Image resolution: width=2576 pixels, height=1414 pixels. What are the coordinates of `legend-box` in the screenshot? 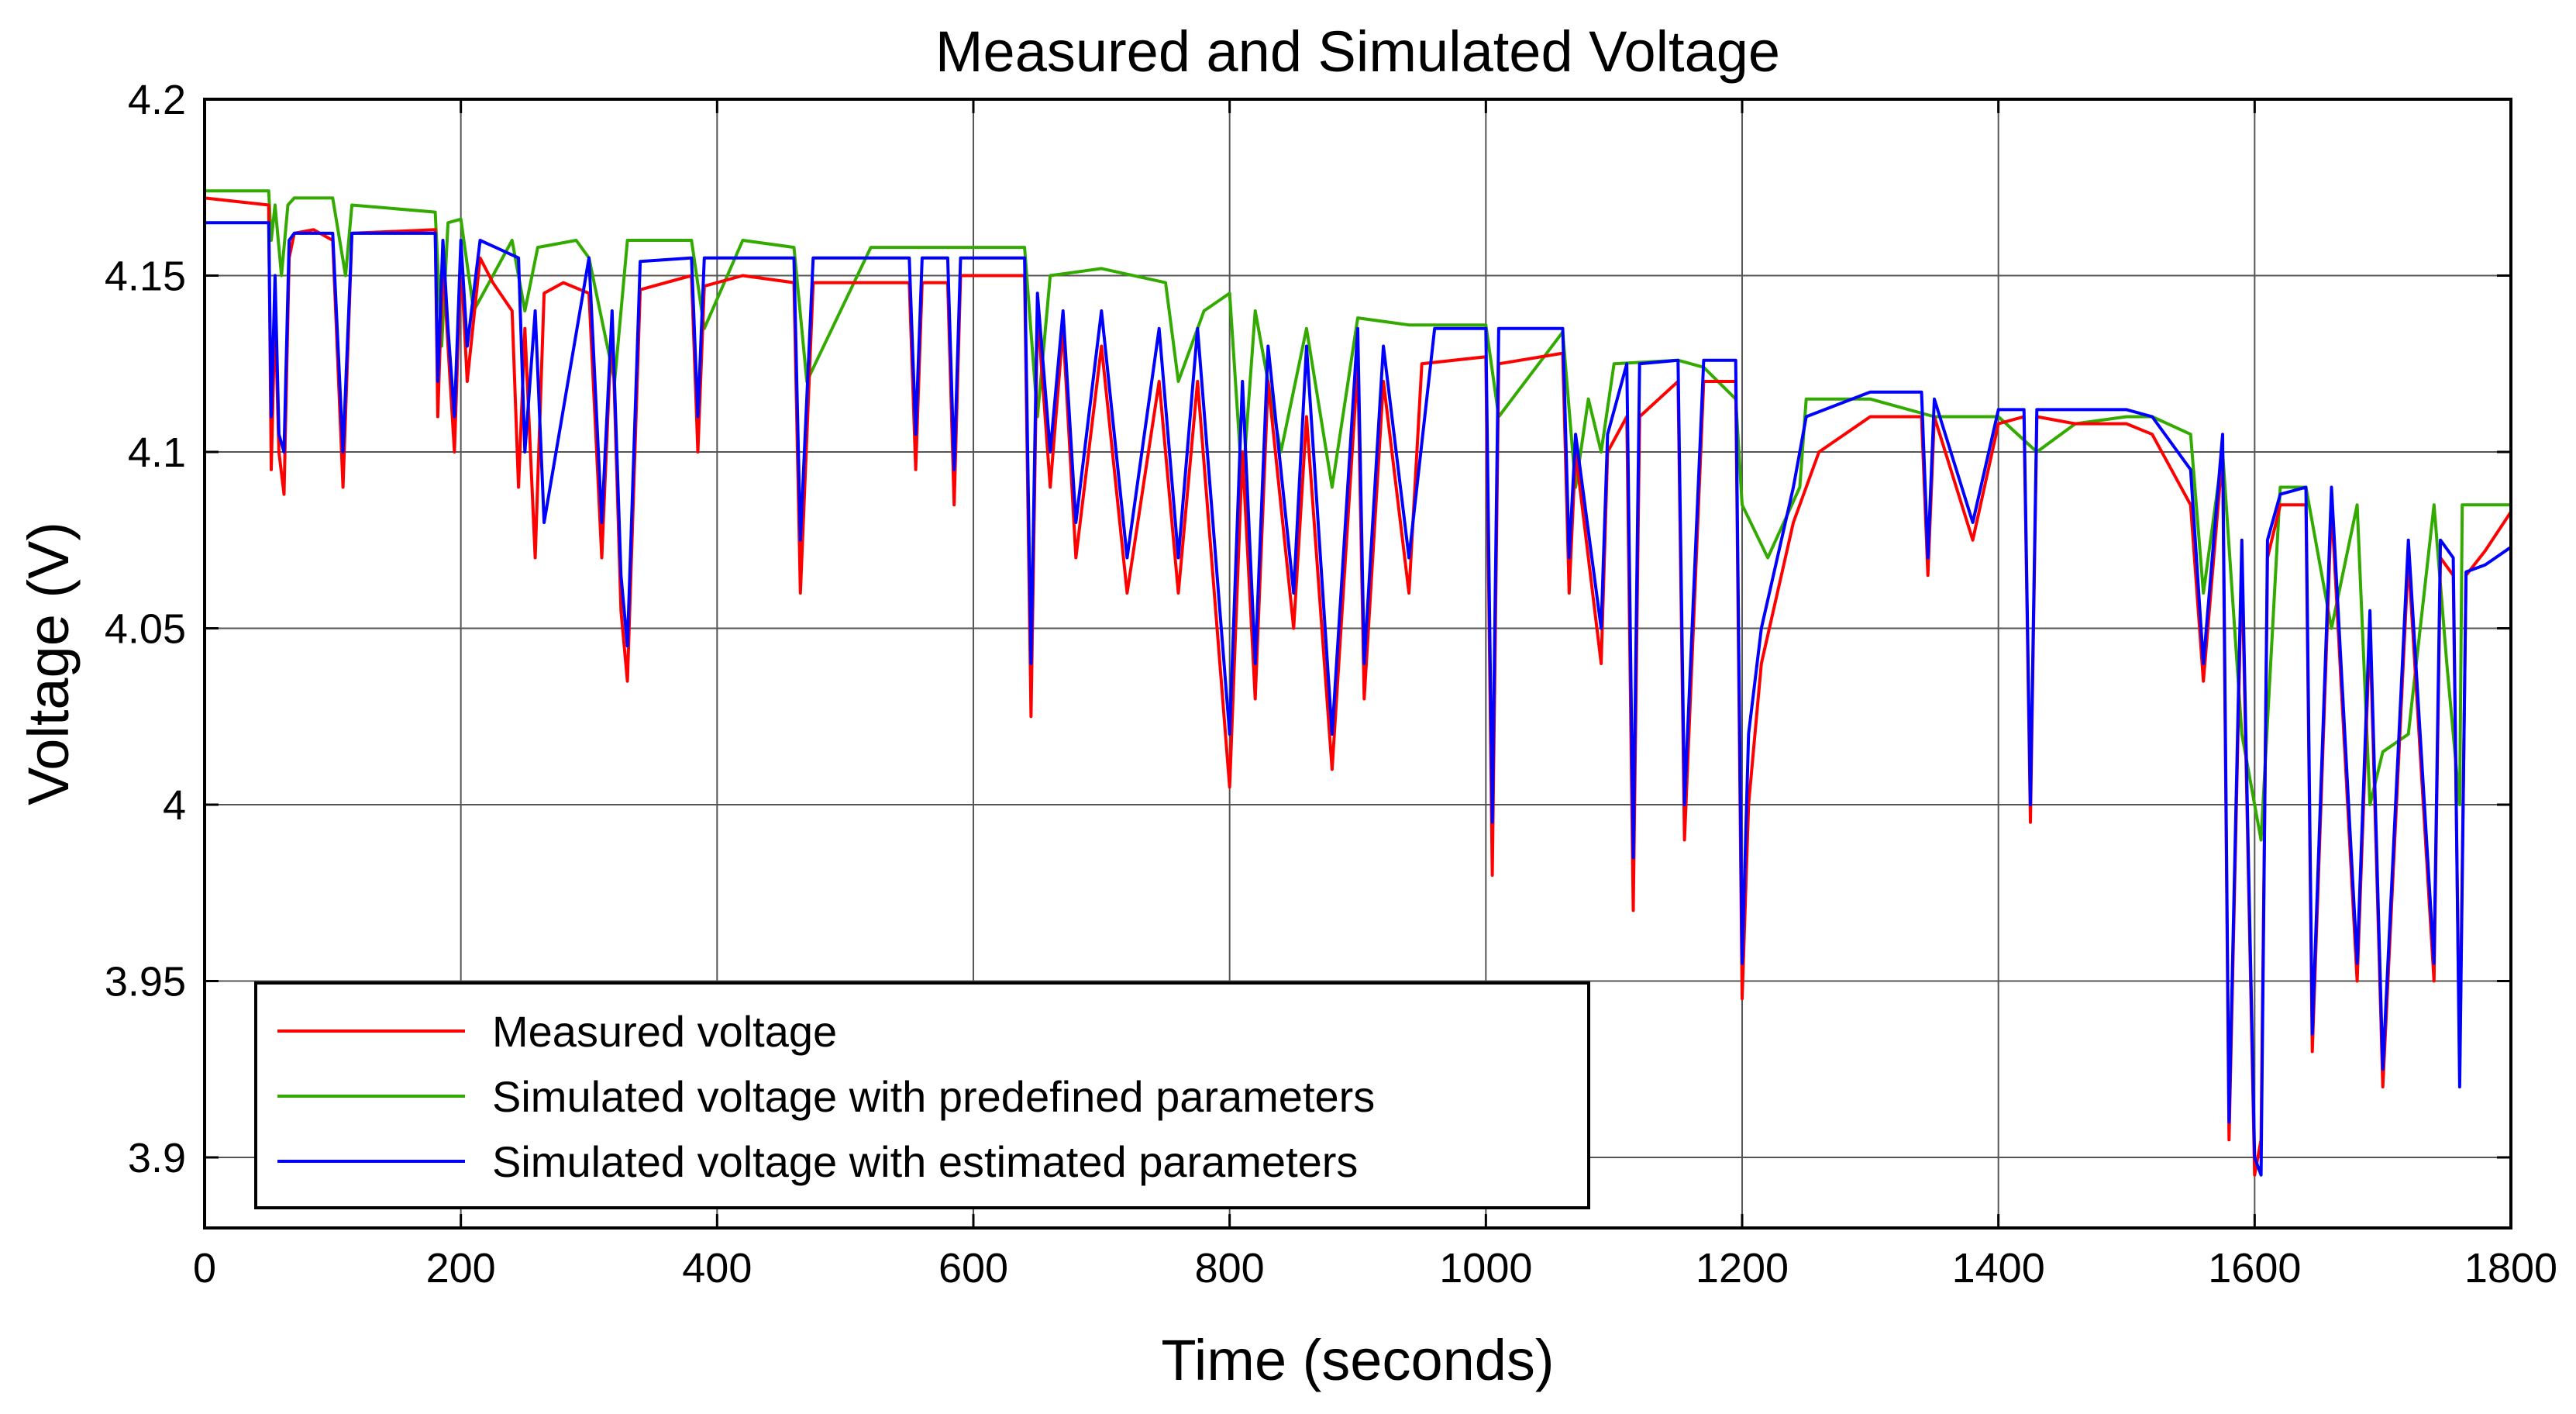 It's located at (922, 1095).